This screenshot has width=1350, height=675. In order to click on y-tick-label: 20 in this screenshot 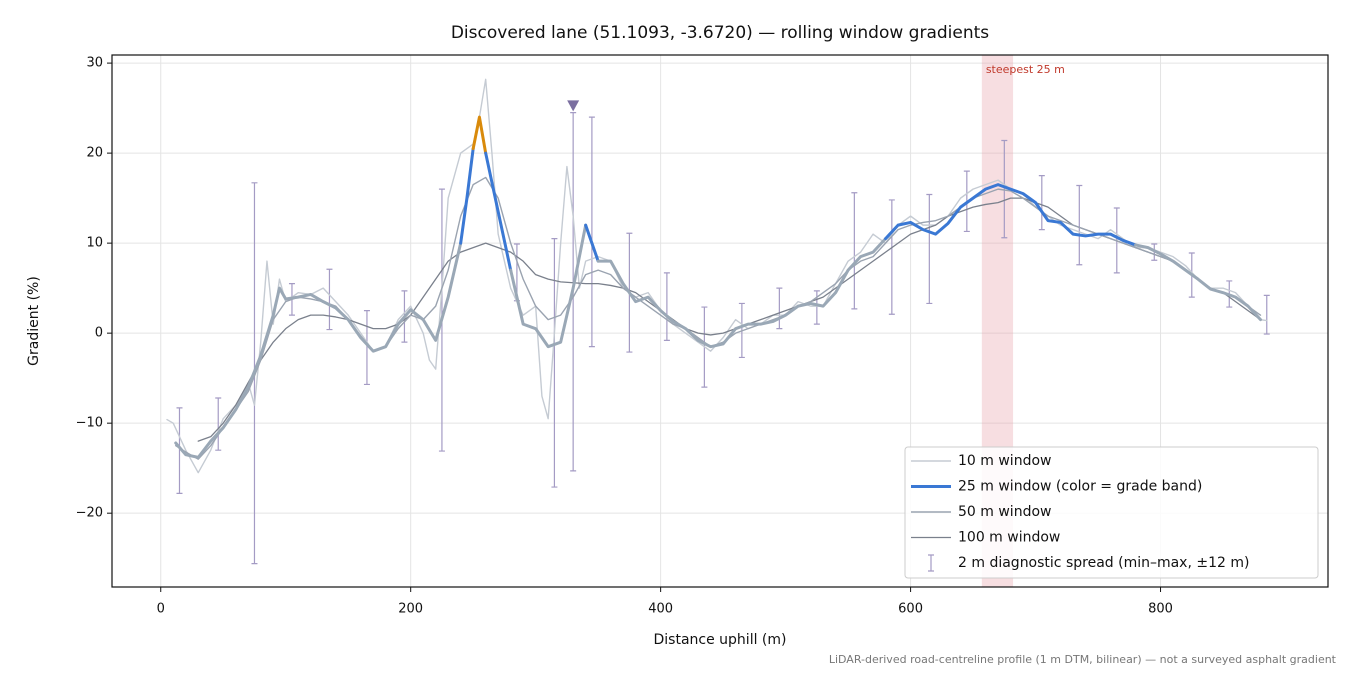, I will do `click(94, 153)`.